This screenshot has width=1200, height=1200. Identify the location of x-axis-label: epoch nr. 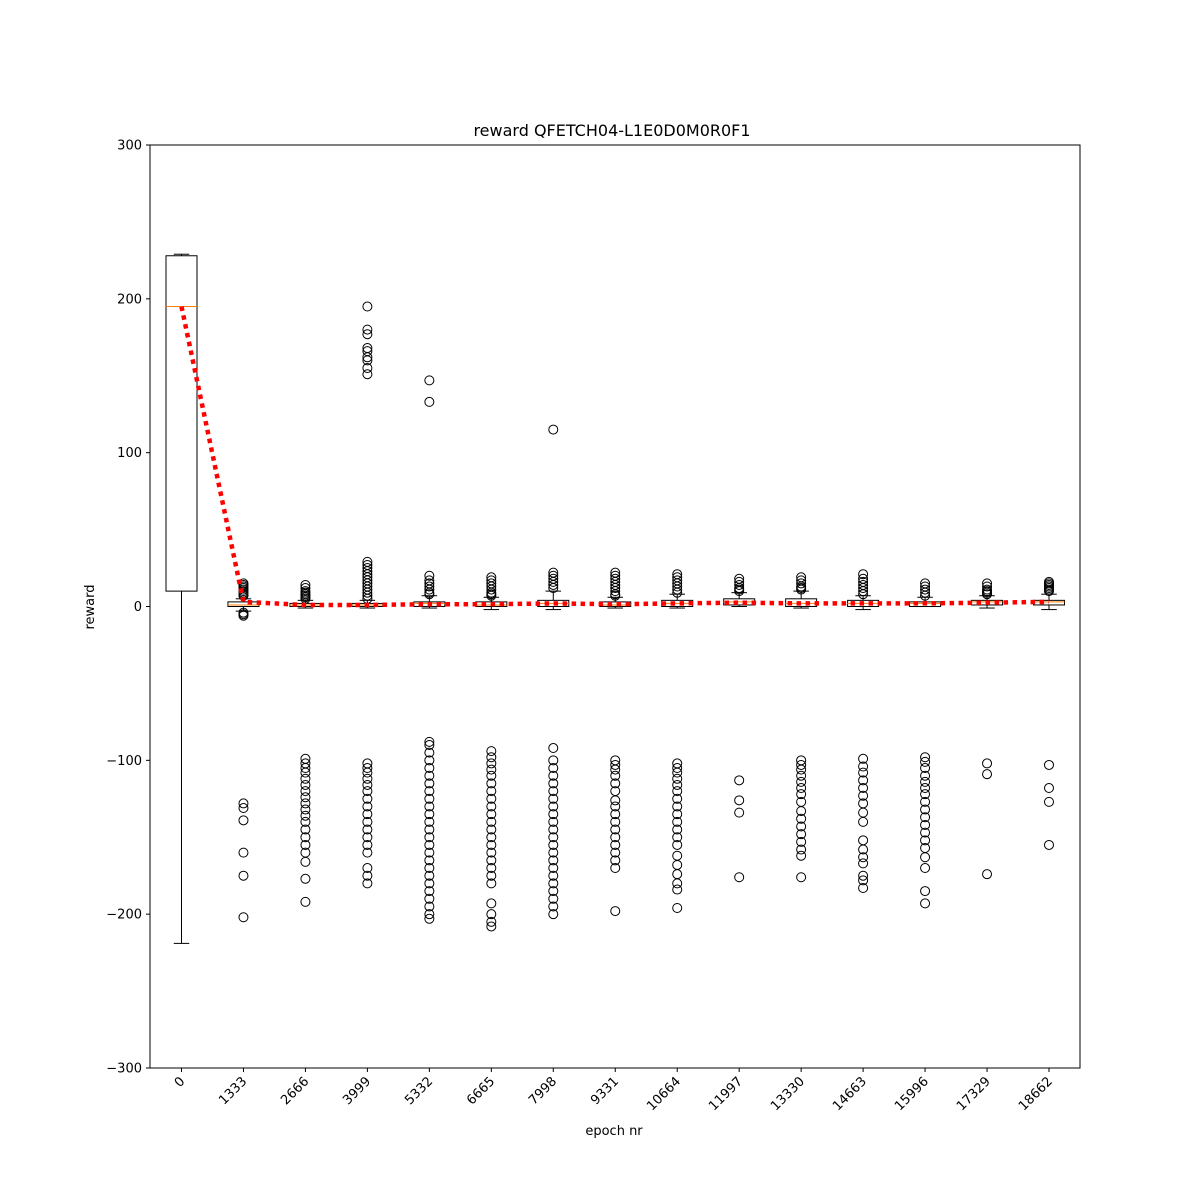
(614, 1131).